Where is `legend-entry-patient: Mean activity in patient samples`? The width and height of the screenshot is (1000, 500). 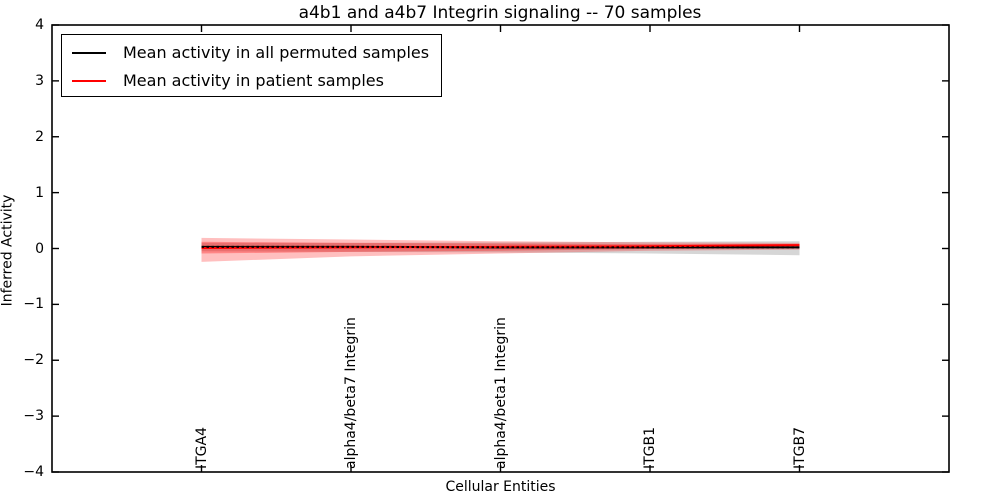
legend-entry-patient: Mean activity in patient samples is located at coordinates (256, 81).